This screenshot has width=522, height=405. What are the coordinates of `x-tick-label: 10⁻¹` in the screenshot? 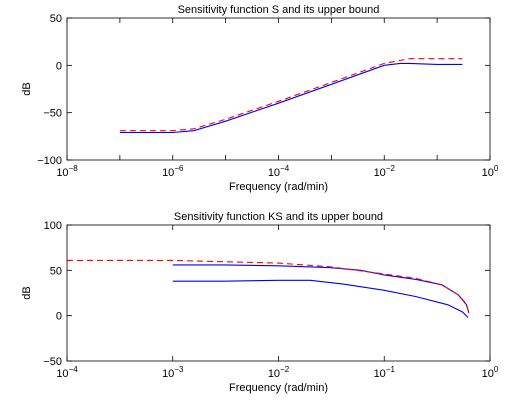 It's located at (385, 372).